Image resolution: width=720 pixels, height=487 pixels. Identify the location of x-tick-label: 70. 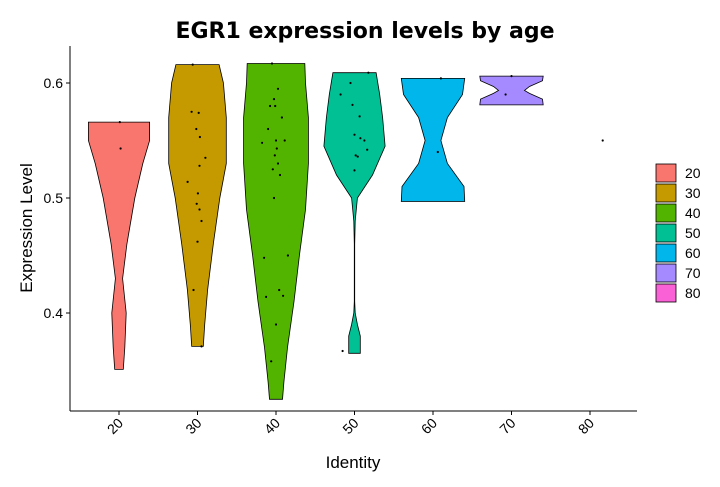
(507, 426).